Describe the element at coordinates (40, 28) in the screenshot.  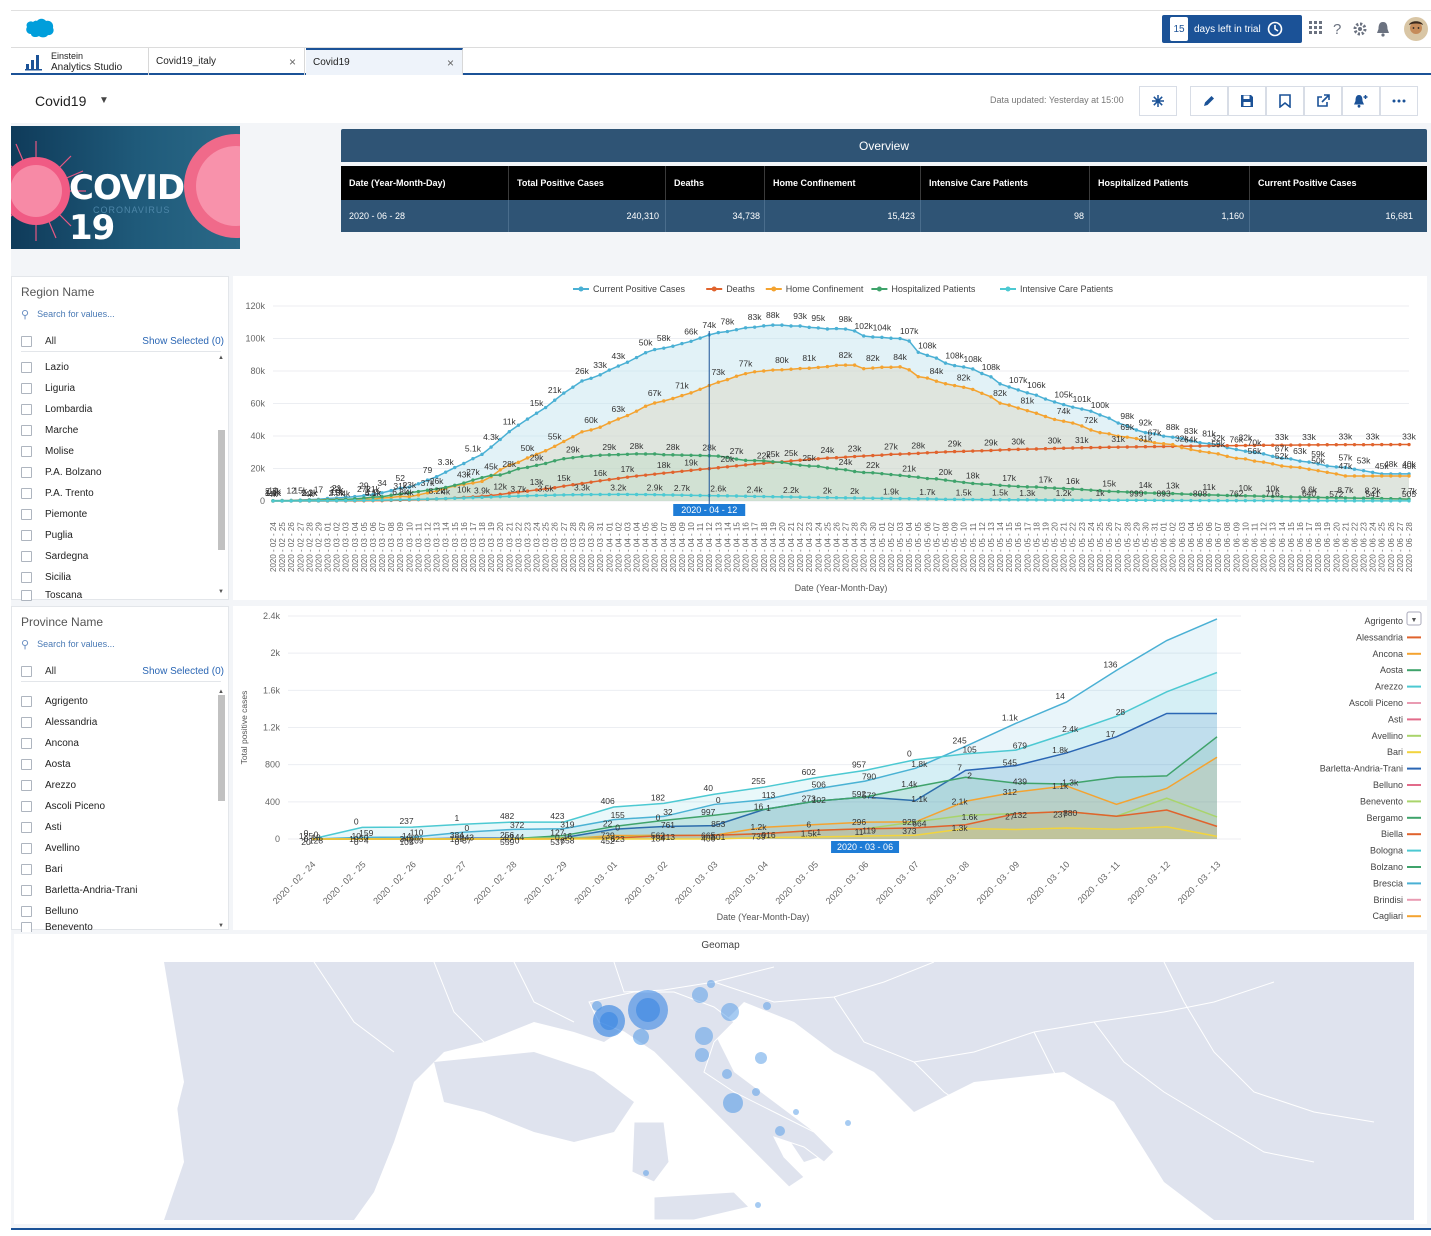
I see `salesforce-logo` at that location.